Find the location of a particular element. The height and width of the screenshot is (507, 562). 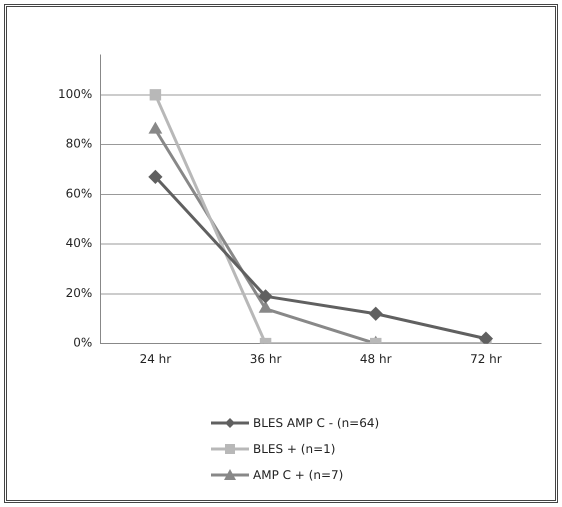

x-tick-label: 36 hr is located at coordinates (266, 359).